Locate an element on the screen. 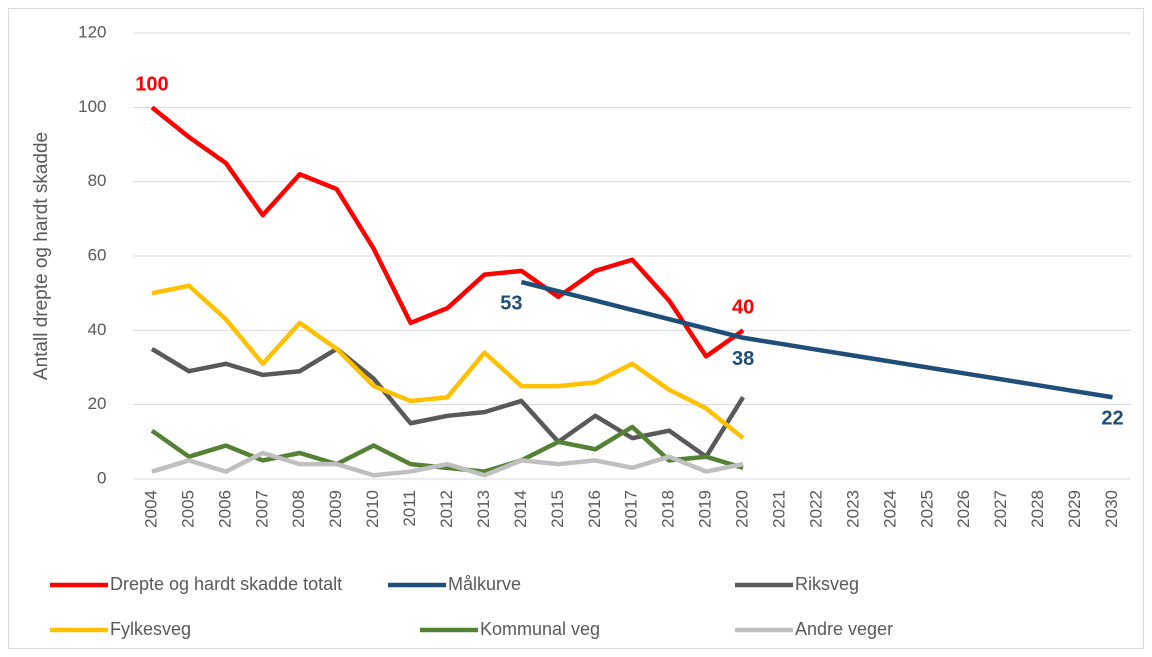  x-tick-label: 2019 is located at coordinates (705, 509).